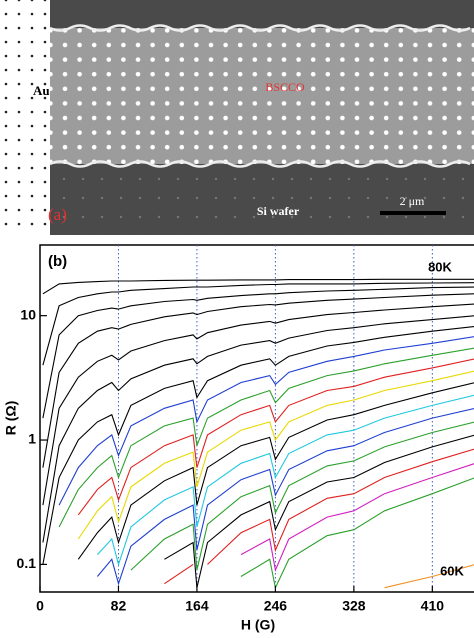 This screenshot has width=474, height=638. What do you see at coordinates (40, 606) in the screenshot?
I see `x-tick-label: 0` at bounding box center [40, 606].